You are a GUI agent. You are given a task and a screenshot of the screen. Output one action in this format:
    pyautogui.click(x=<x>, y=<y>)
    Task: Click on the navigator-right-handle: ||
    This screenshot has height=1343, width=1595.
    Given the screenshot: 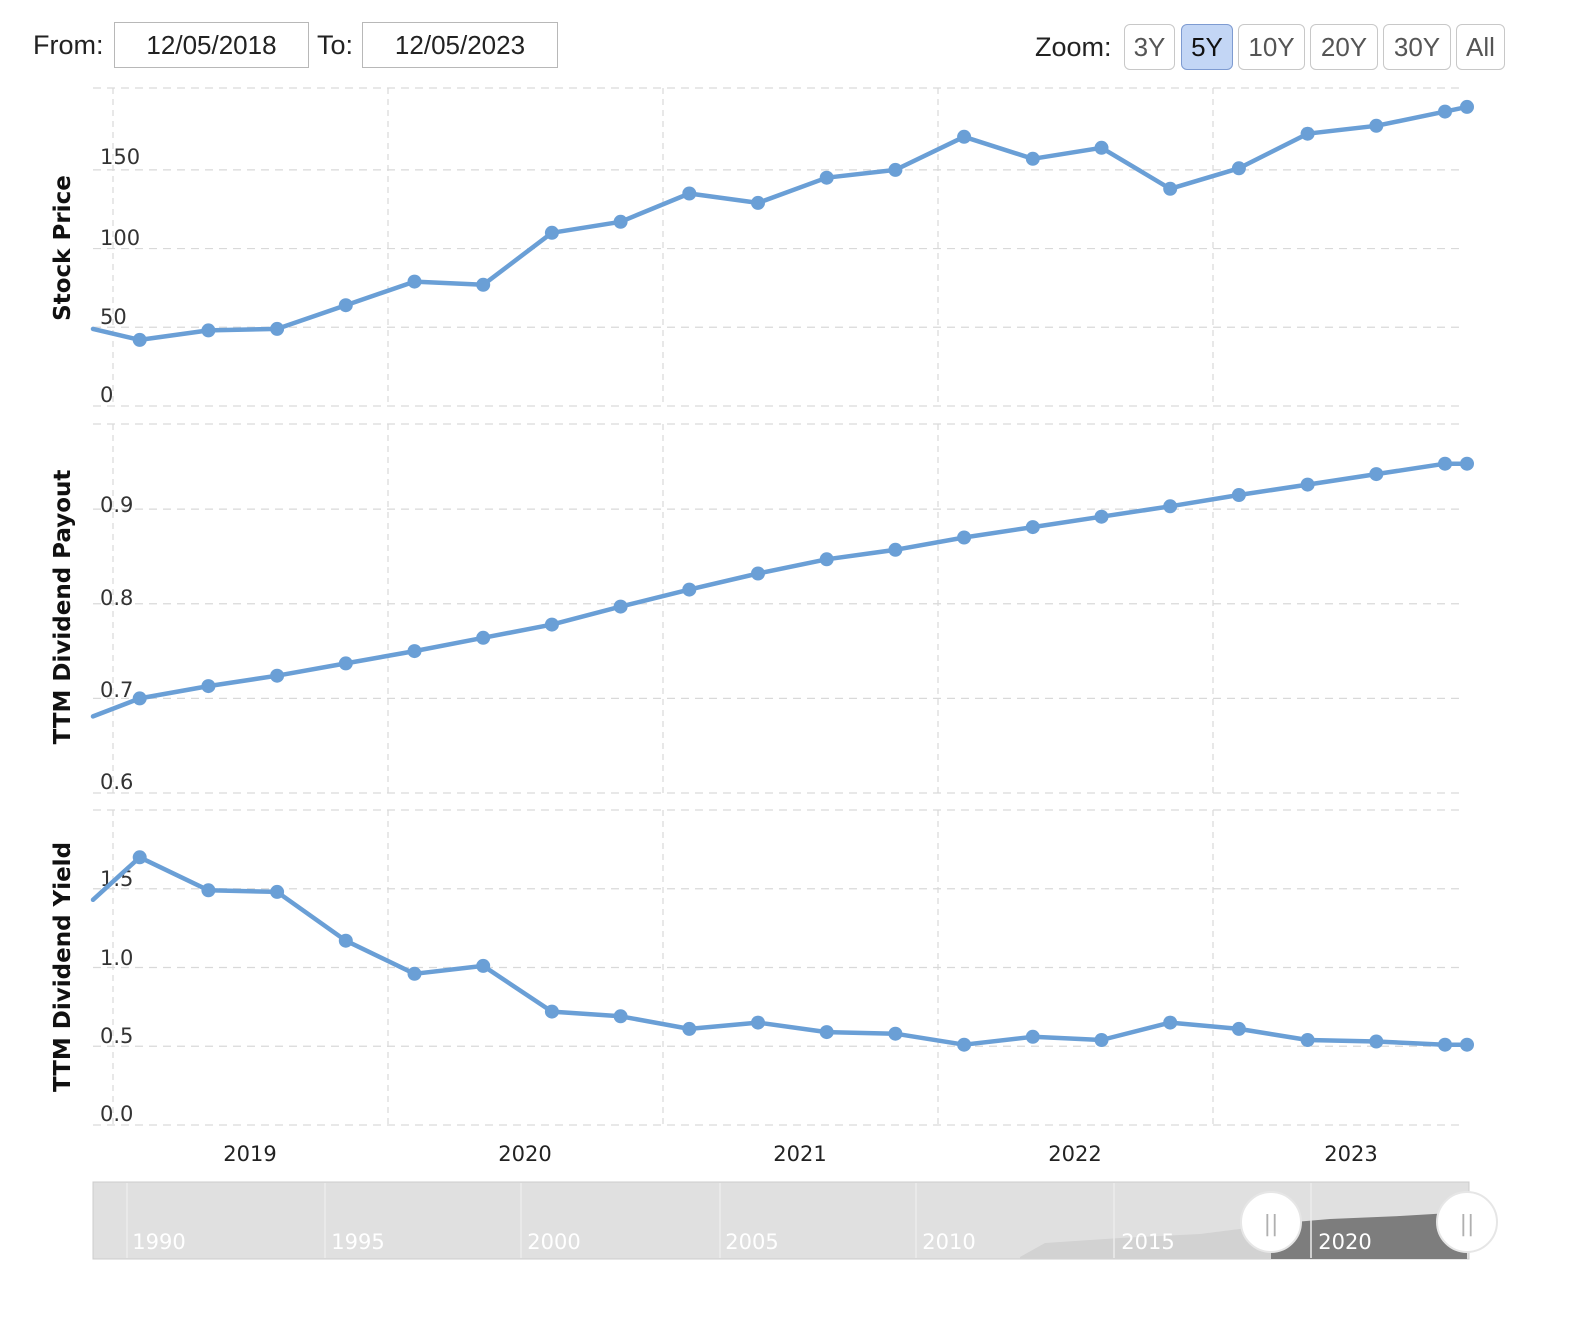 What is the action you would take?
    pyautogui.click(x=1467, y=1222)
    